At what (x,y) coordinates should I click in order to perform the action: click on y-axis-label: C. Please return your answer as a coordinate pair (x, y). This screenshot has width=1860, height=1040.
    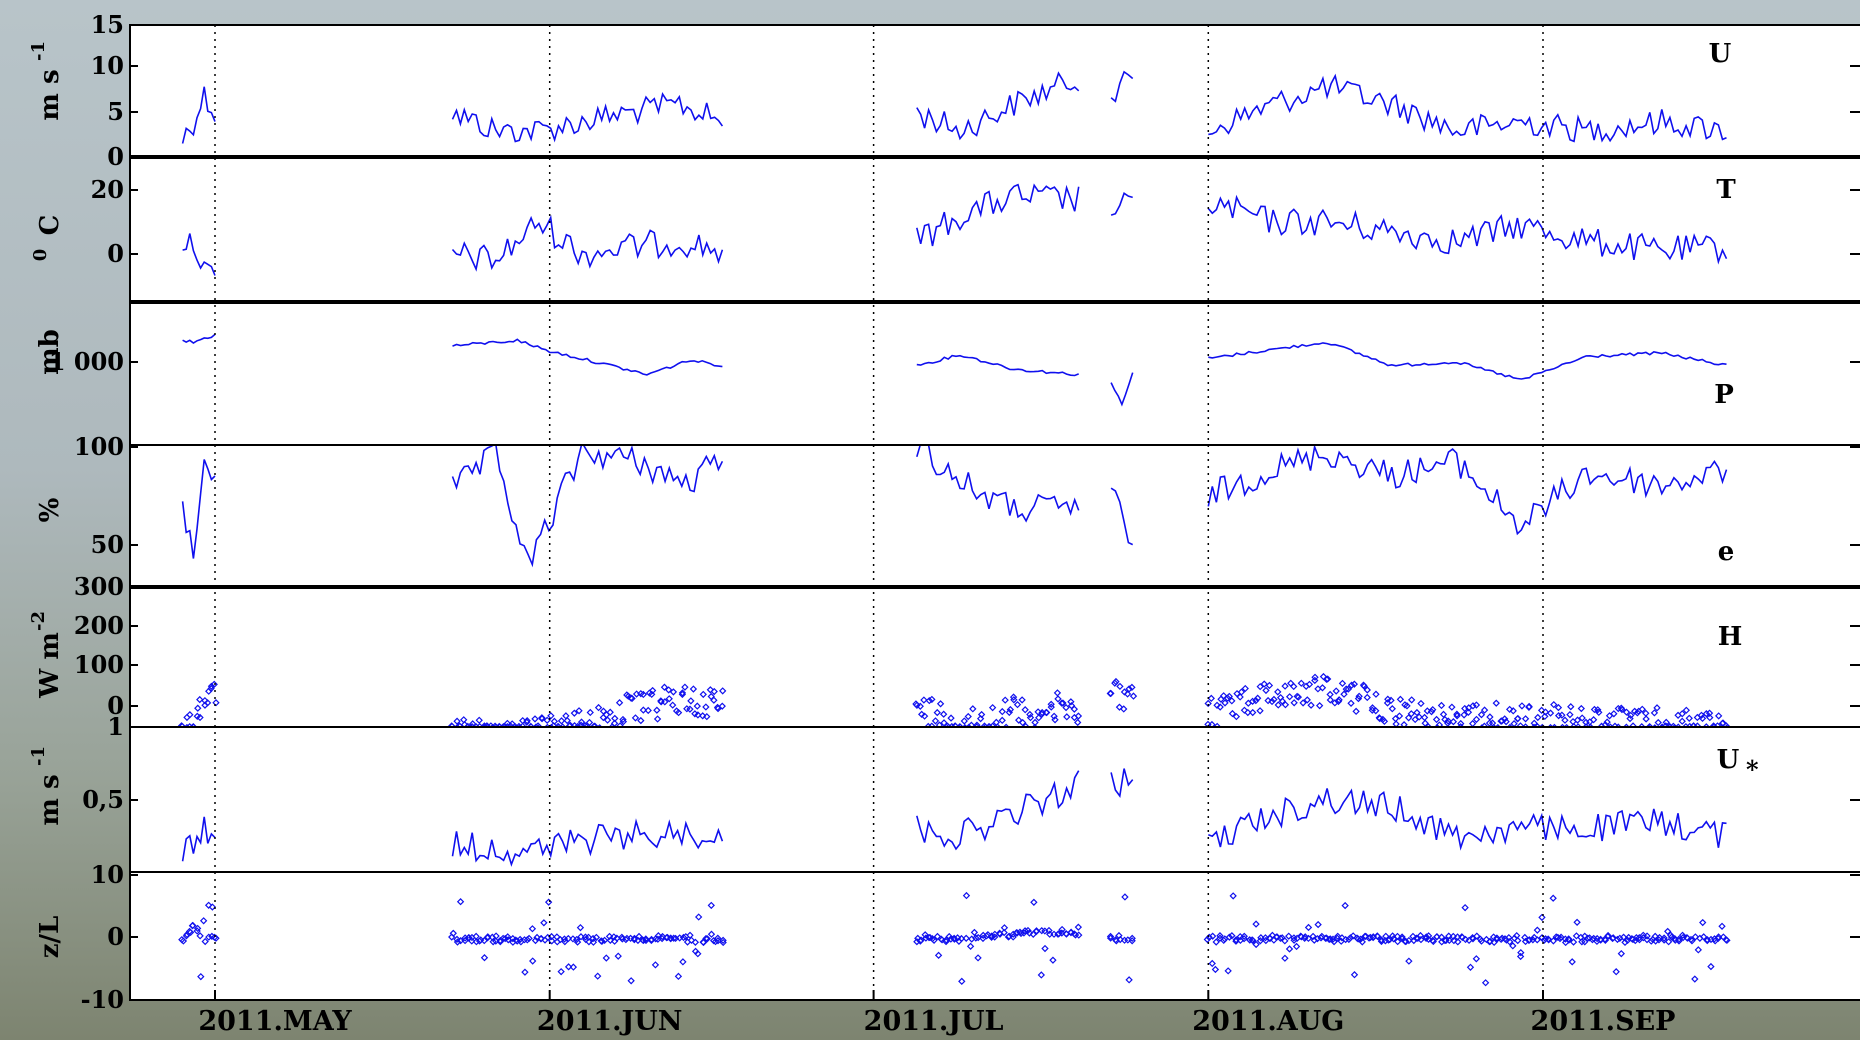
    Looking at the image, I should click on (50, 225).